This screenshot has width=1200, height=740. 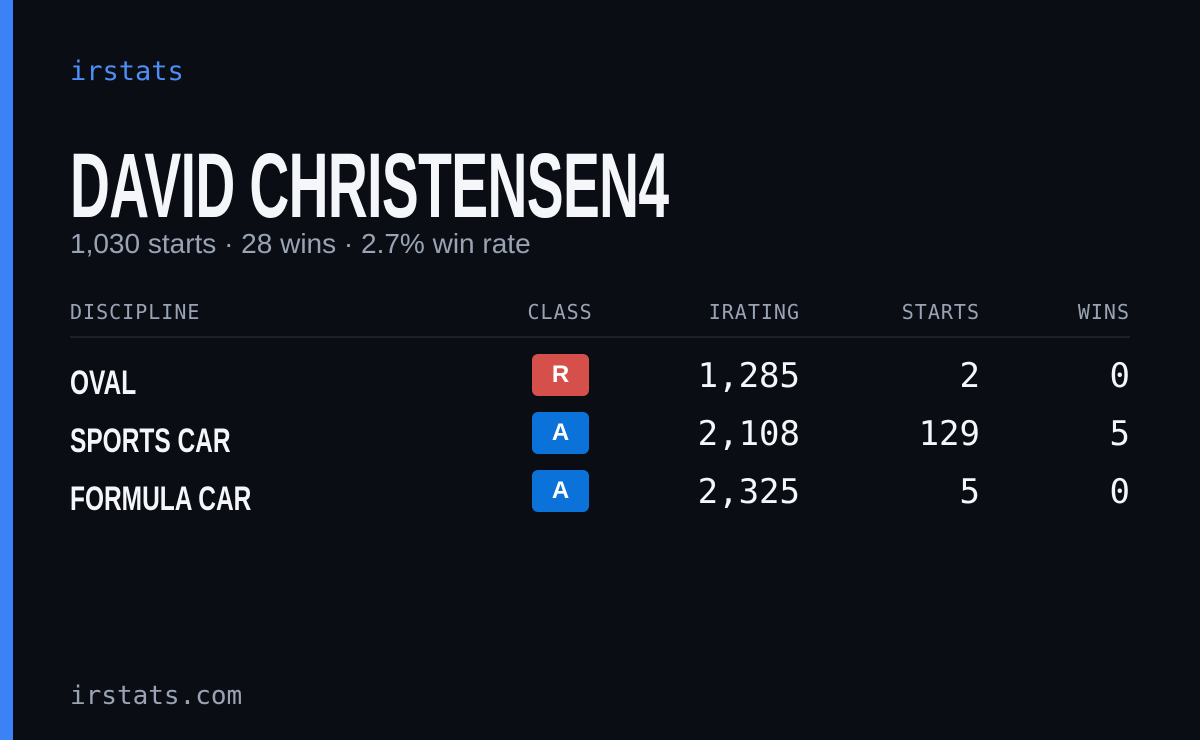 What do you see at coordinates (969, 376) in the screenshot?
I see `starts: 2` at bounding box center [969, 376].